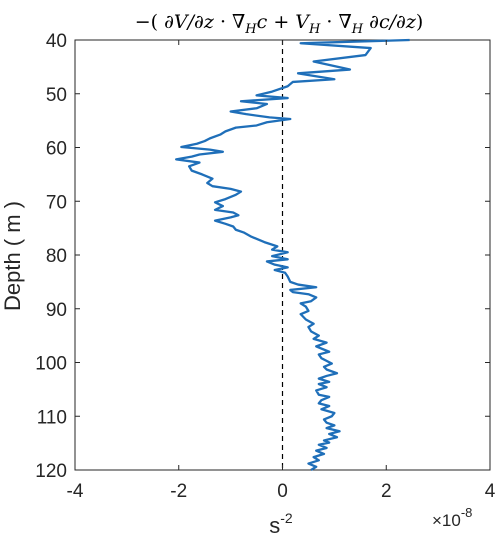 The image size is (500, 544). Describe the element at coordinates (56, 149) in the screenshot. I see `y-tick-label: 60` at that location.